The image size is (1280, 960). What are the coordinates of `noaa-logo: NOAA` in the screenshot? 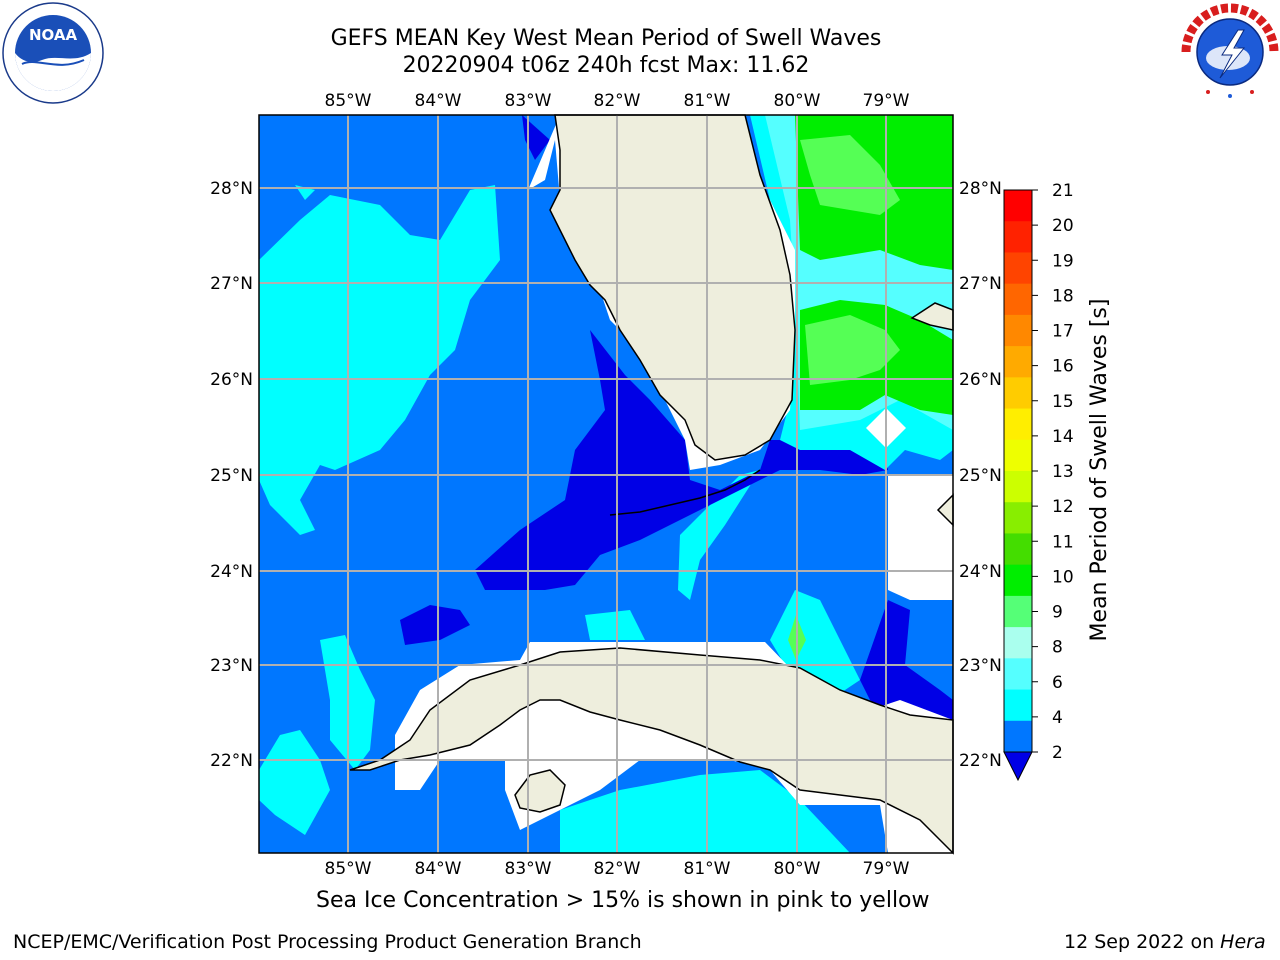 It's located at (53, 53).